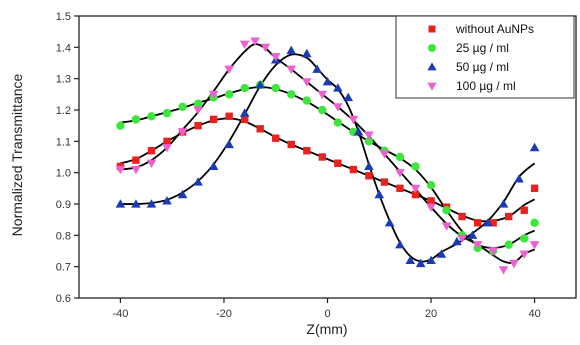 The height and width of the screenshot is (345, 580). I want to click on legend-label-2: 50 µg / ml, so click(482, 67).